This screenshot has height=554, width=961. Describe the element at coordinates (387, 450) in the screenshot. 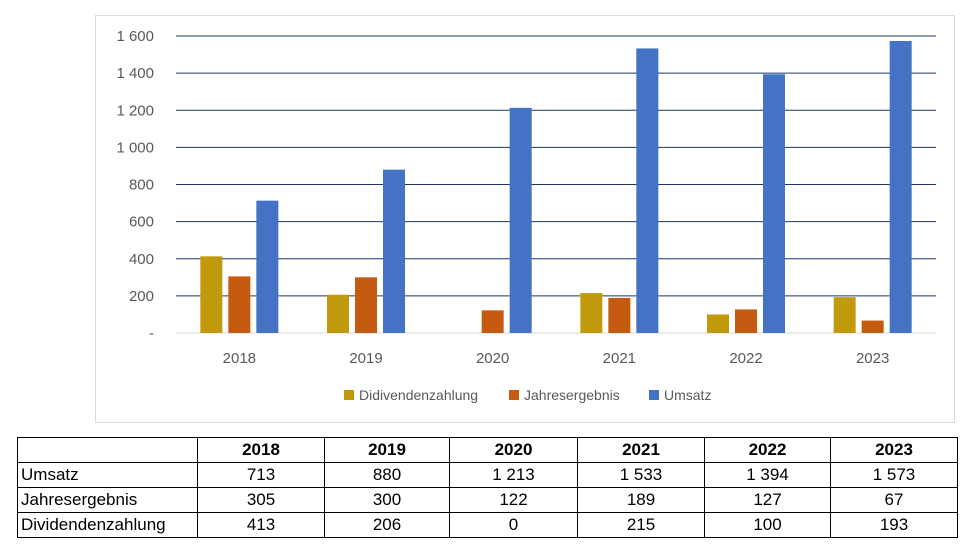

I see `table-header-2019: 2019` at that location.